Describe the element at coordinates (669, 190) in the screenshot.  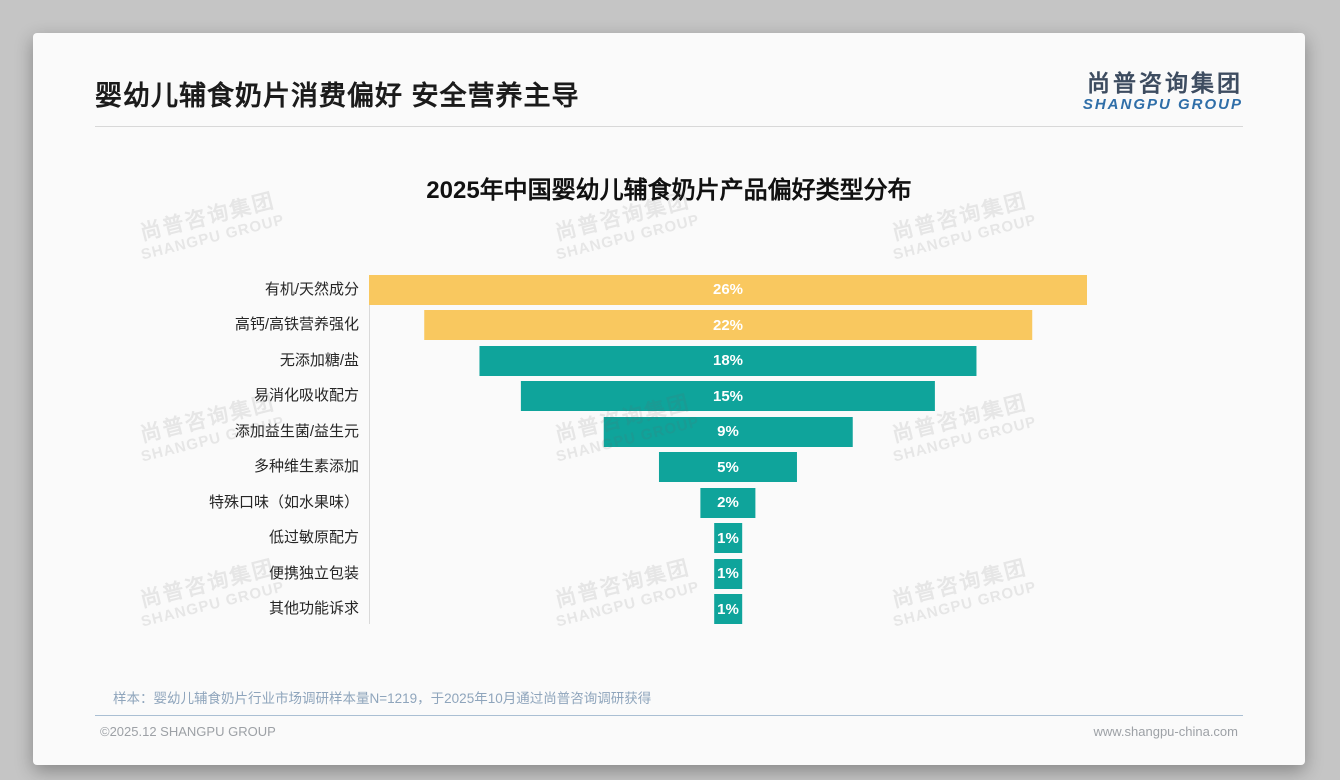
I see `chart-title: 2025年中国婴幼儿辅食奶片产品偏好类型分布` at that location.